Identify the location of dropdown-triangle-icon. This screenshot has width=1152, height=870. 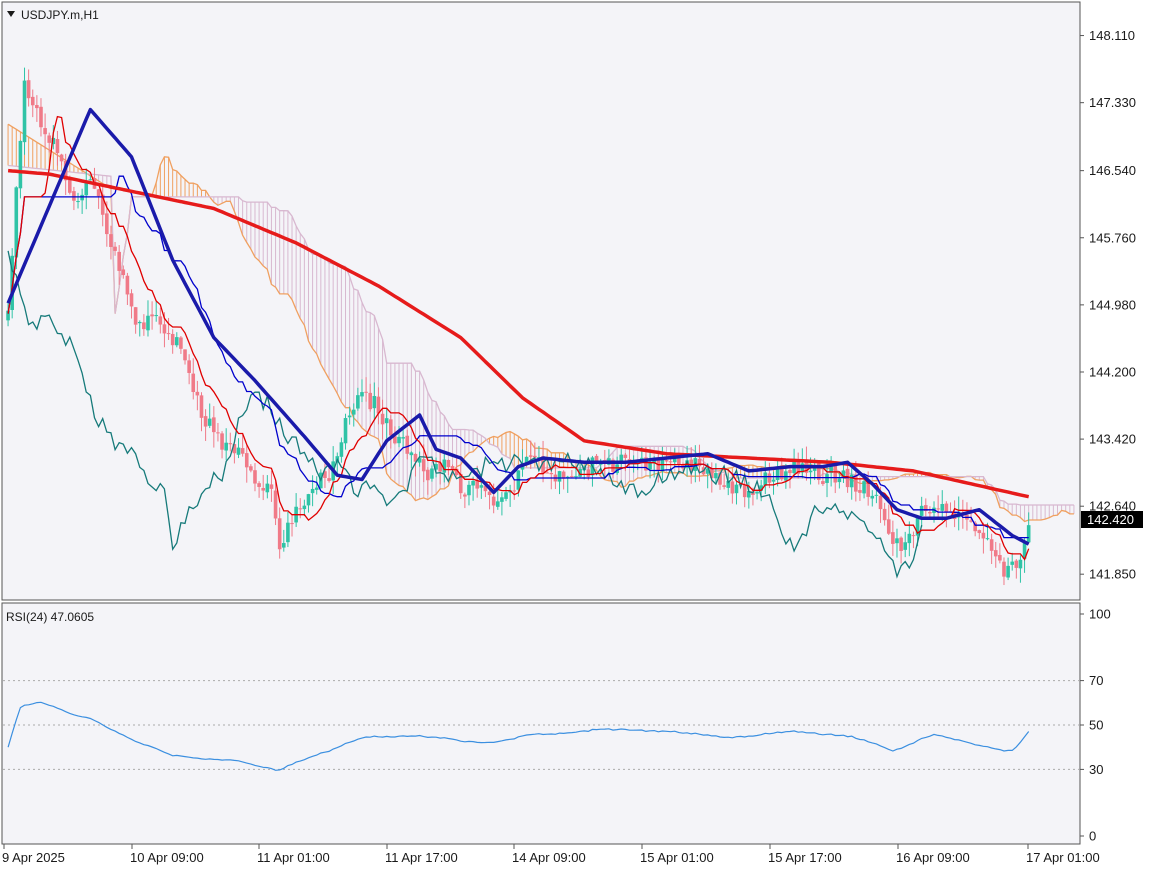
(11, 14).